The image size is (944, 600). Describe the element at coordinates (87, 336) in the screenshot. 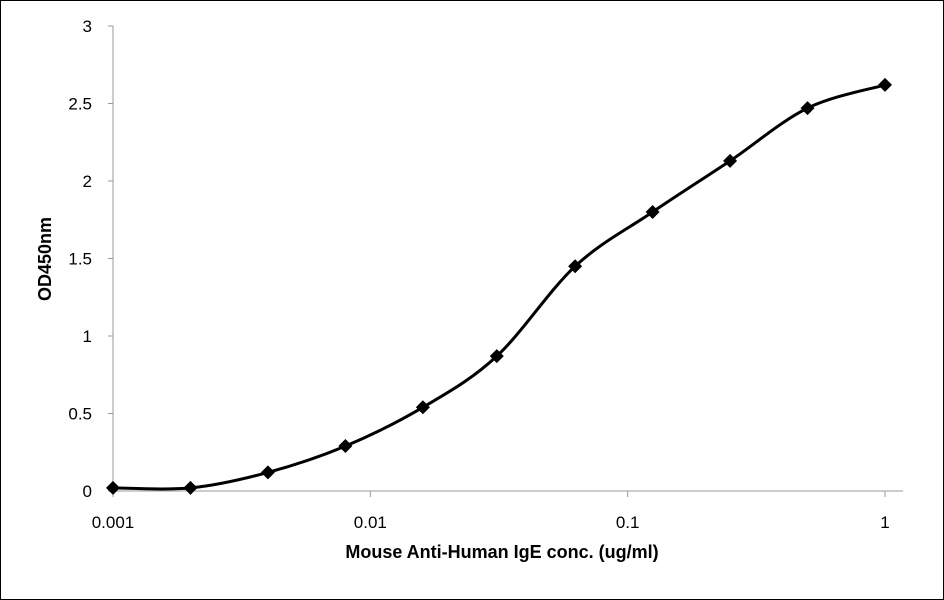

I see `y-tick-label: 1` at that location.